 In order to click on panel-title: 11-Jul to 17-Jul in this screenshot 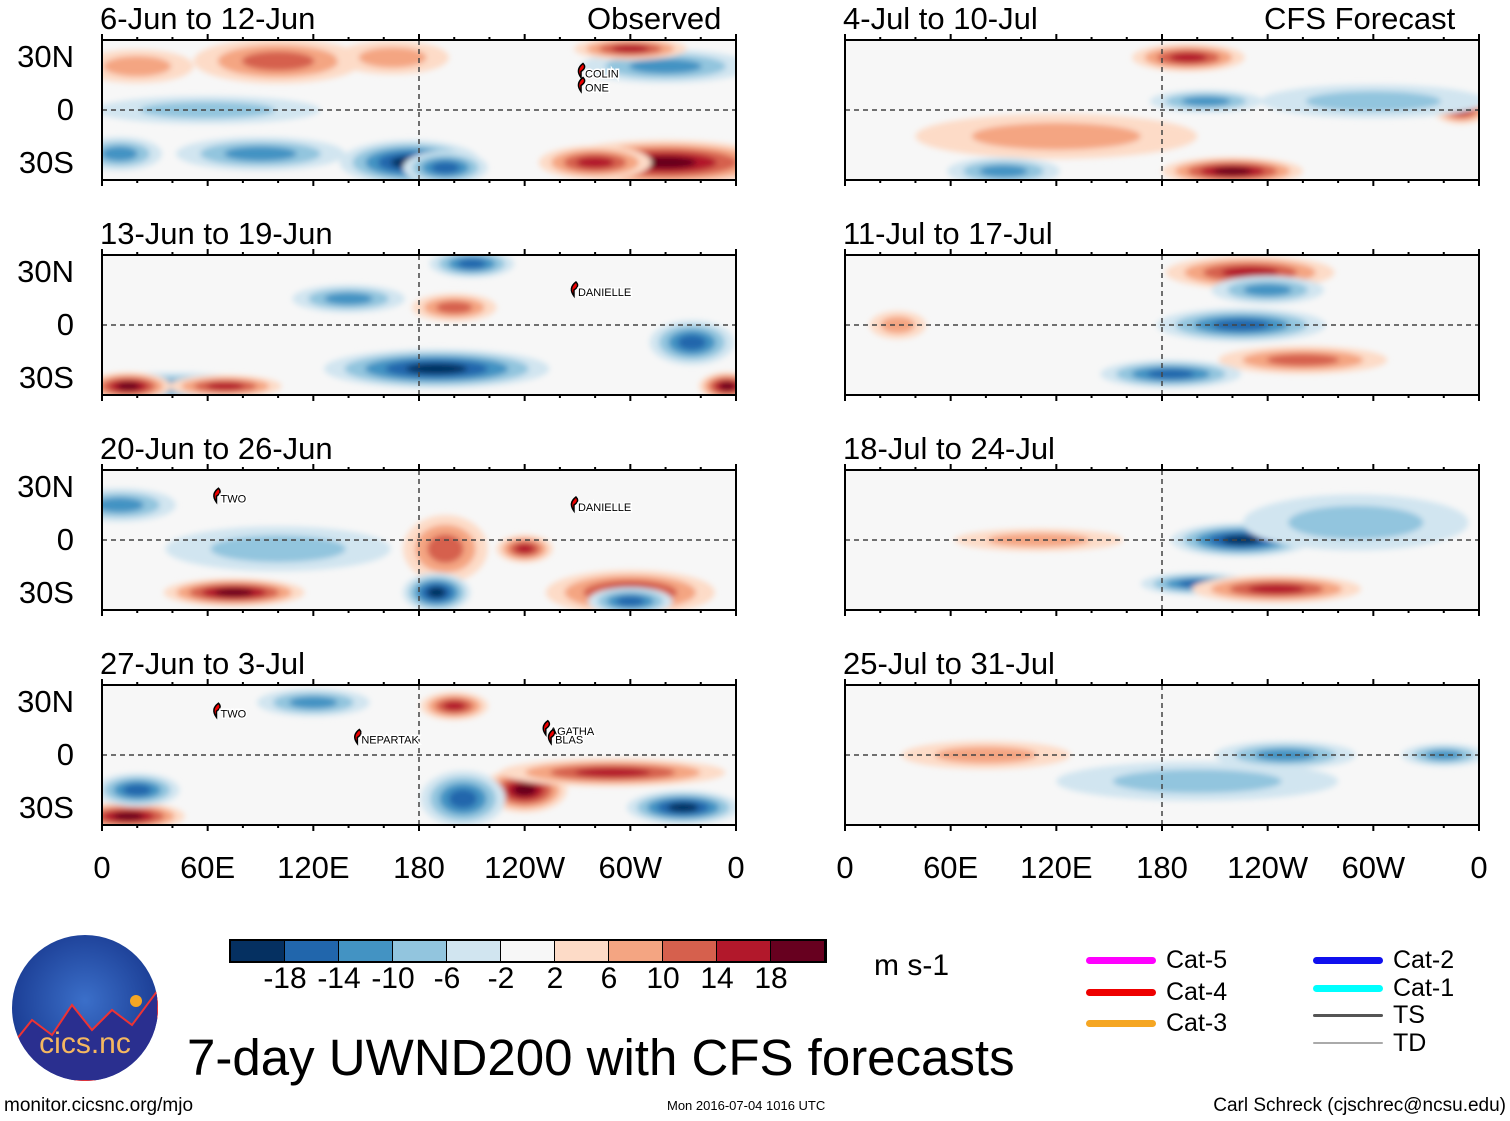, I will do `click(948, 233)`.